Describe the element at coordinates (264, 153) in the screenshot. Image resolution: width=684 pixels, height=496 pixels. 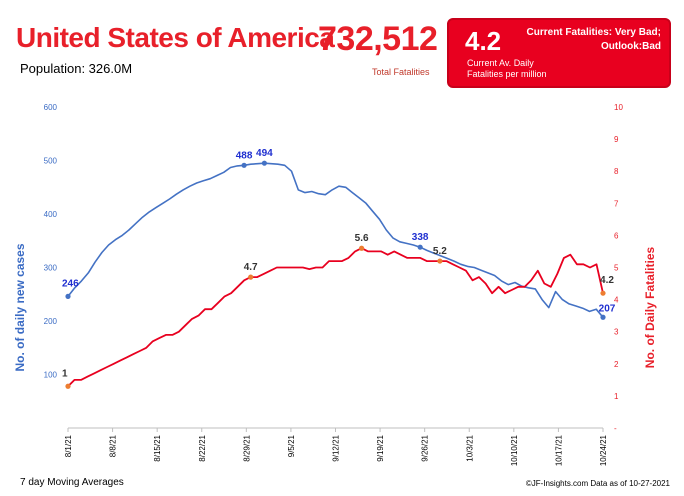
I see `cases-data-label: 494` at that location.